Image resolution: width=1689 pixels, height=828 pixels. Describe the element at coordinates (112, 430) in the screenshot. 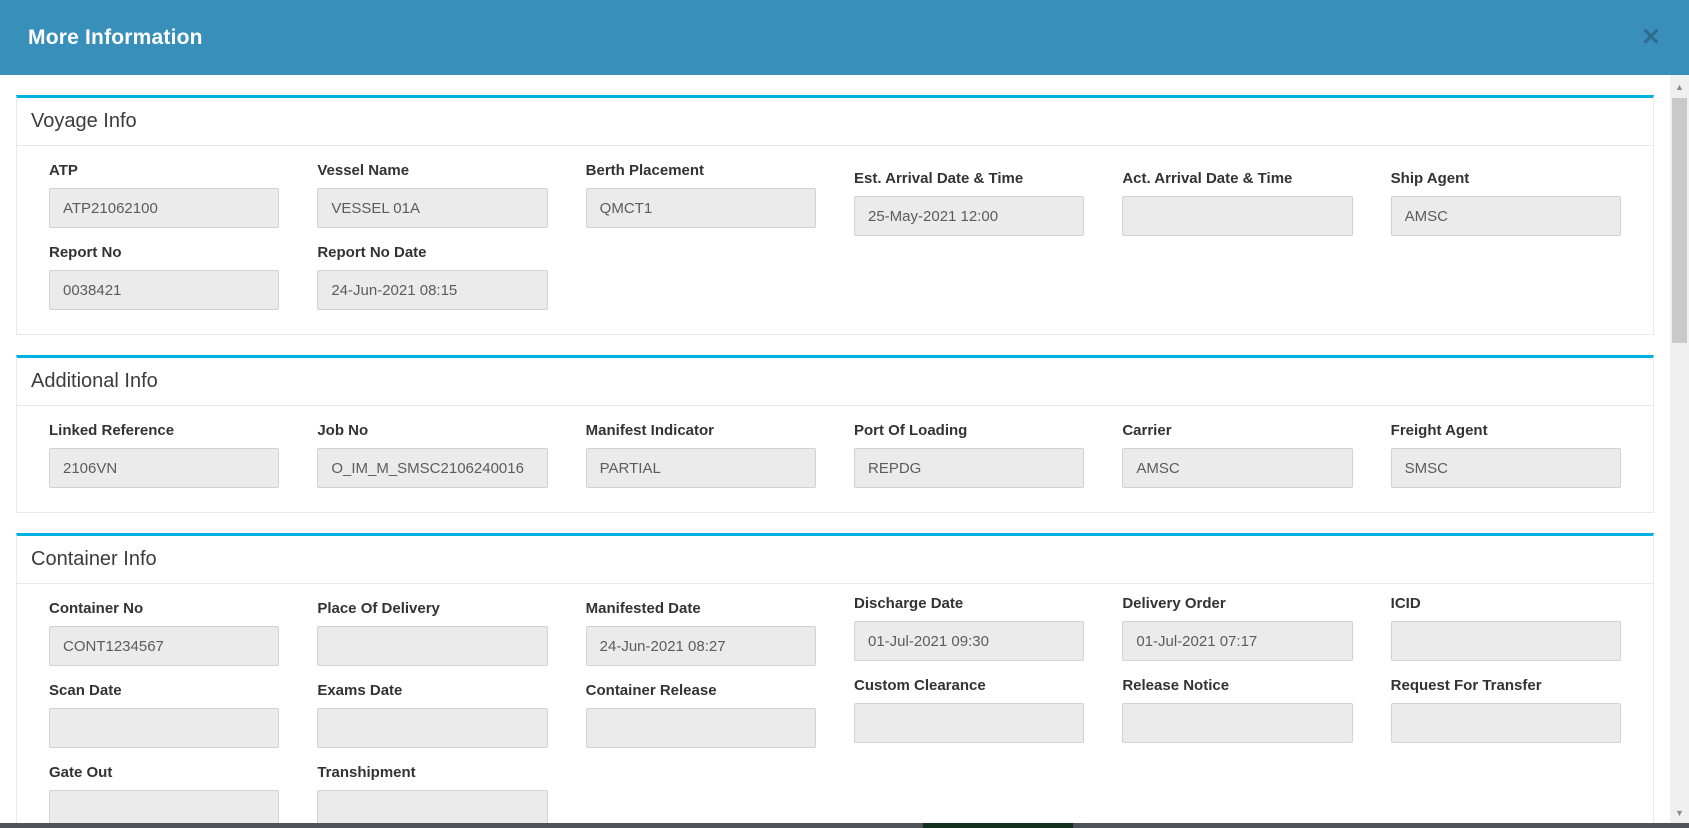

I see `linked-reference-label: Linked Reference` at that location.